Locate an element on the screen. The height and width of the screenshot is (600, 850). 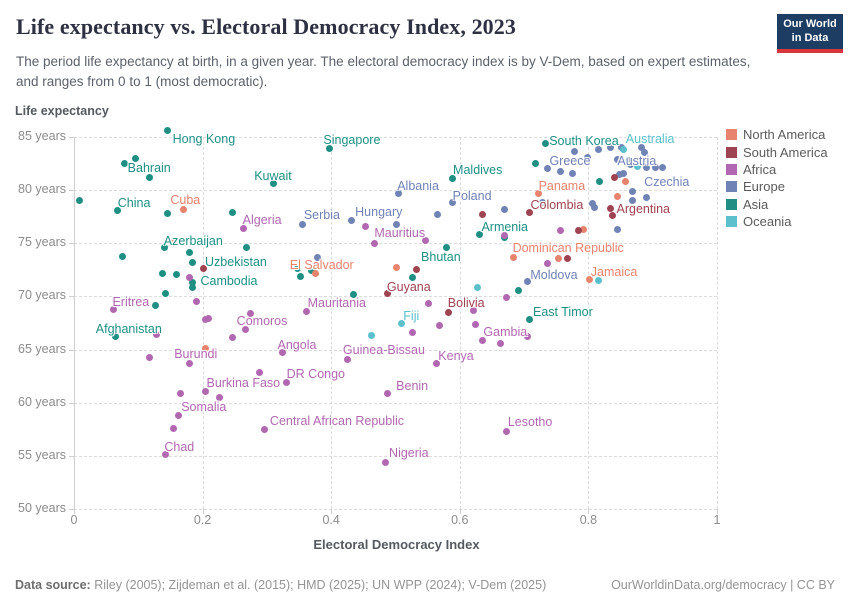
legend-item-asia: Asia is located at coordinates (777, 204).